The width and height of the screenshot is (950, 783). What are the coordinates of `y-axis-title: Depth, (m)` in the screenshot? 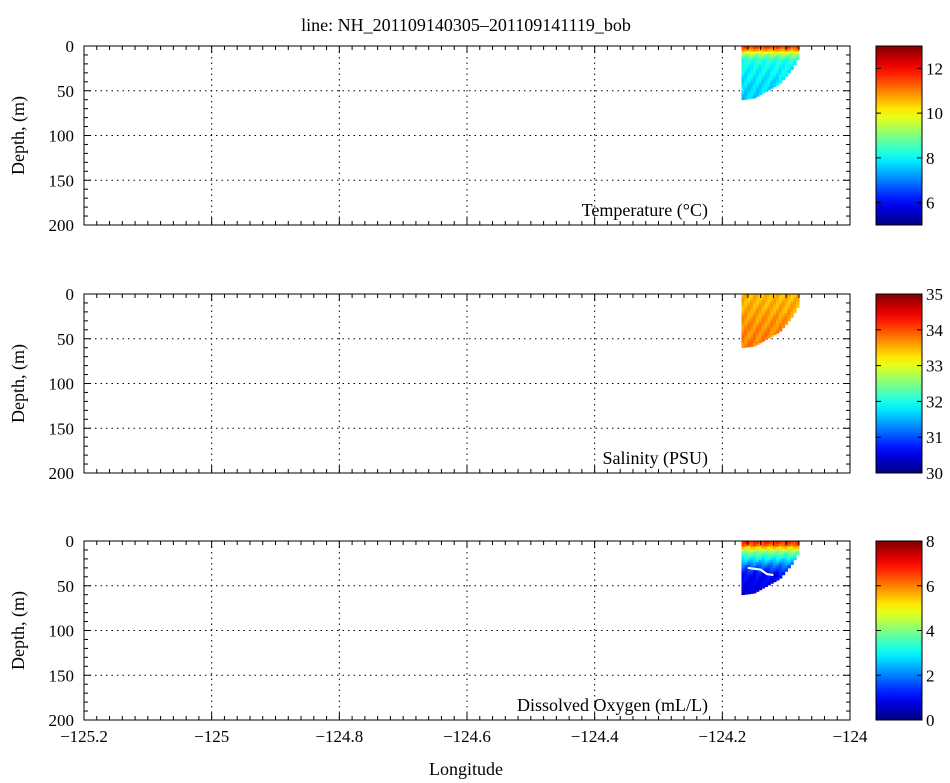 It's located at (18, 383).